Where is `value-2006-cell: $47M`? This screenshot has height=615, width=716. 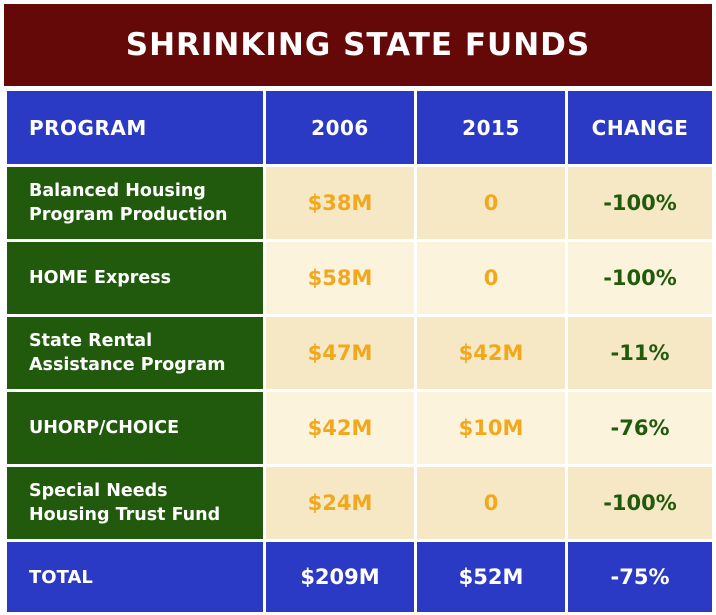 value-2006-cell: $47M is located at coordinates (340, 353).